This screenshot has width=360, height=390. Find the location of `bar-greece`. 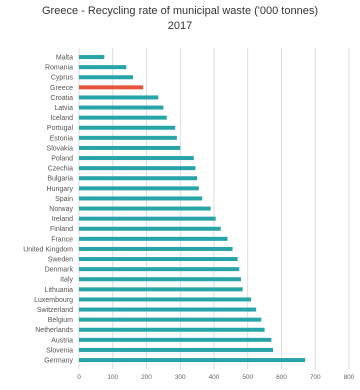

bar-greece is located at coordinates (111, 87).